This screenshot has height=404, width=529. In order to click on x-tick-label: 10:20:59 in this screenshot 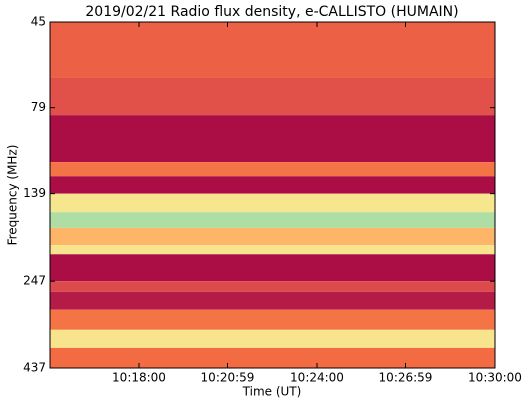, I will do `click(228, 378)`.